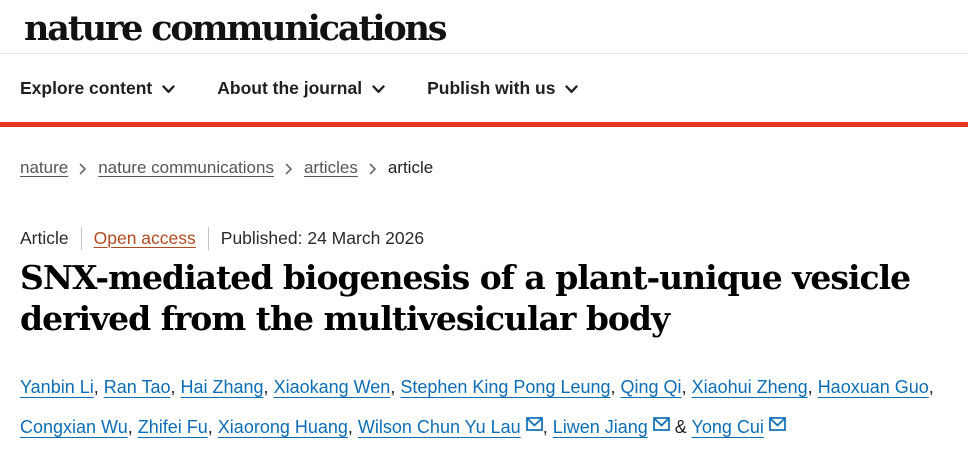 The image size is (968, 449). What do you see at coordinates (74, 427) in the screenshot?
I see `author-link: Congxian Wu` at bounding box center [74, 427].